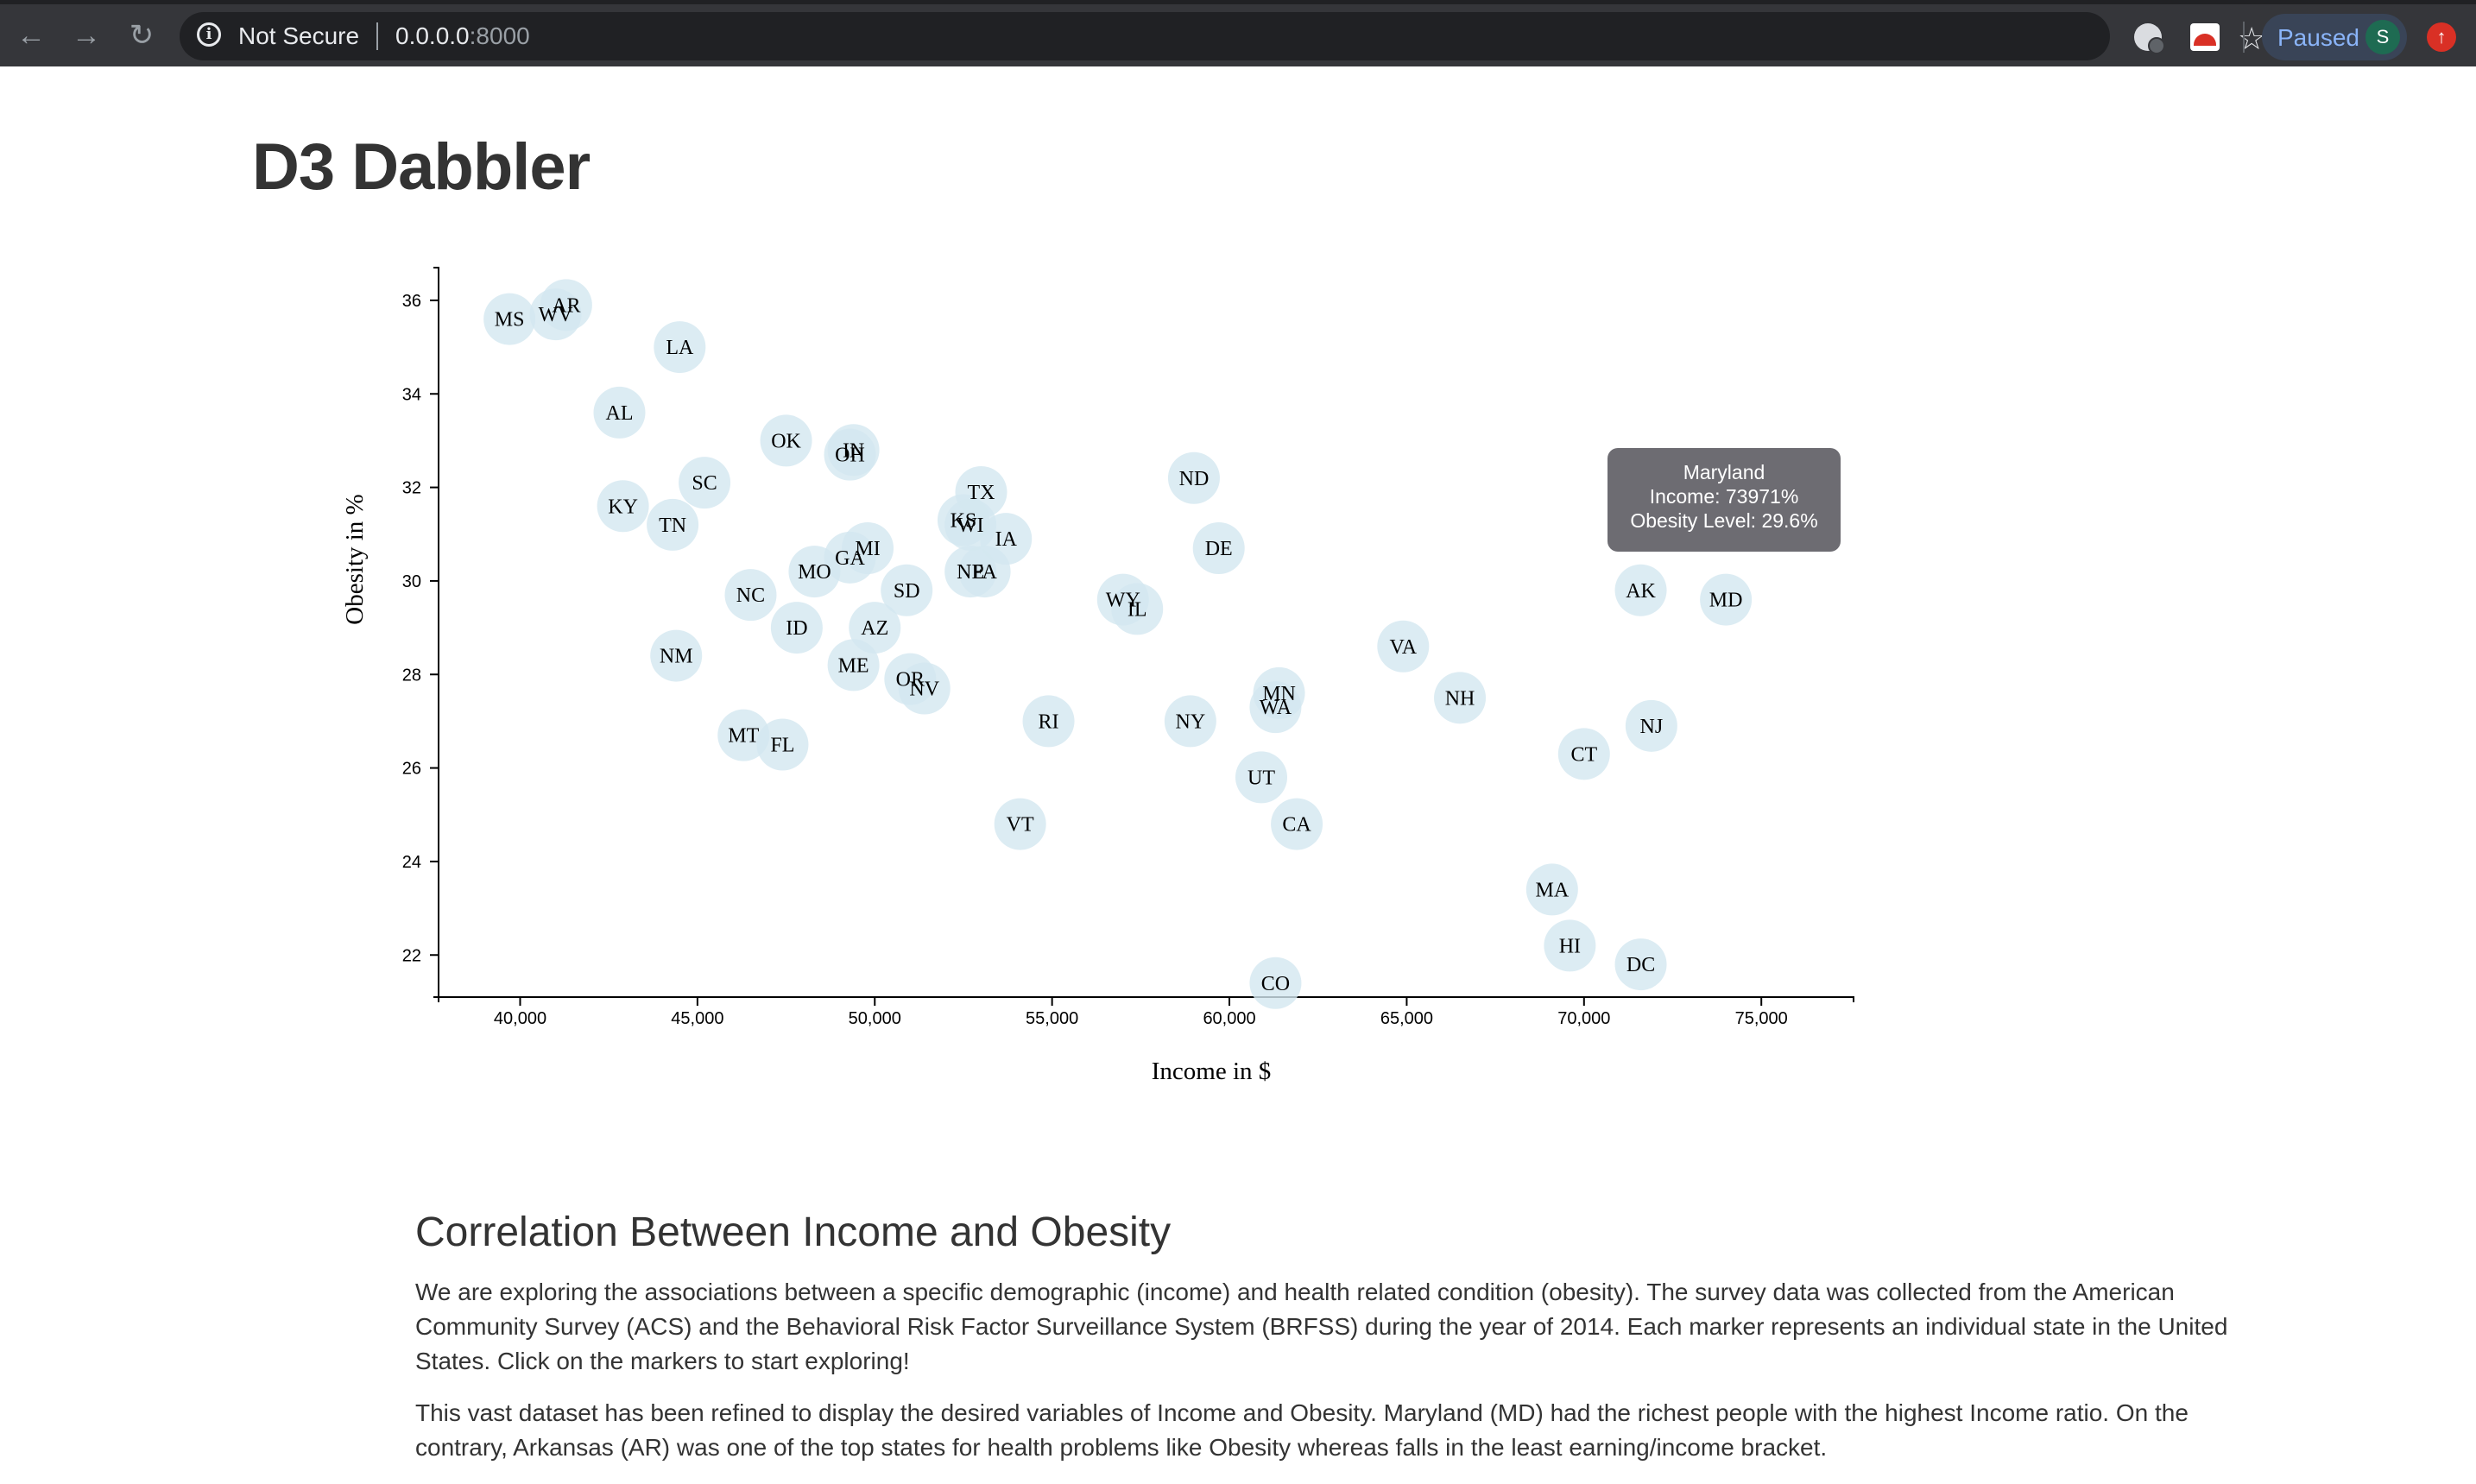 The image size is (2476, 1484). I want to click on y-tick-label: 36, so click(411, 301).